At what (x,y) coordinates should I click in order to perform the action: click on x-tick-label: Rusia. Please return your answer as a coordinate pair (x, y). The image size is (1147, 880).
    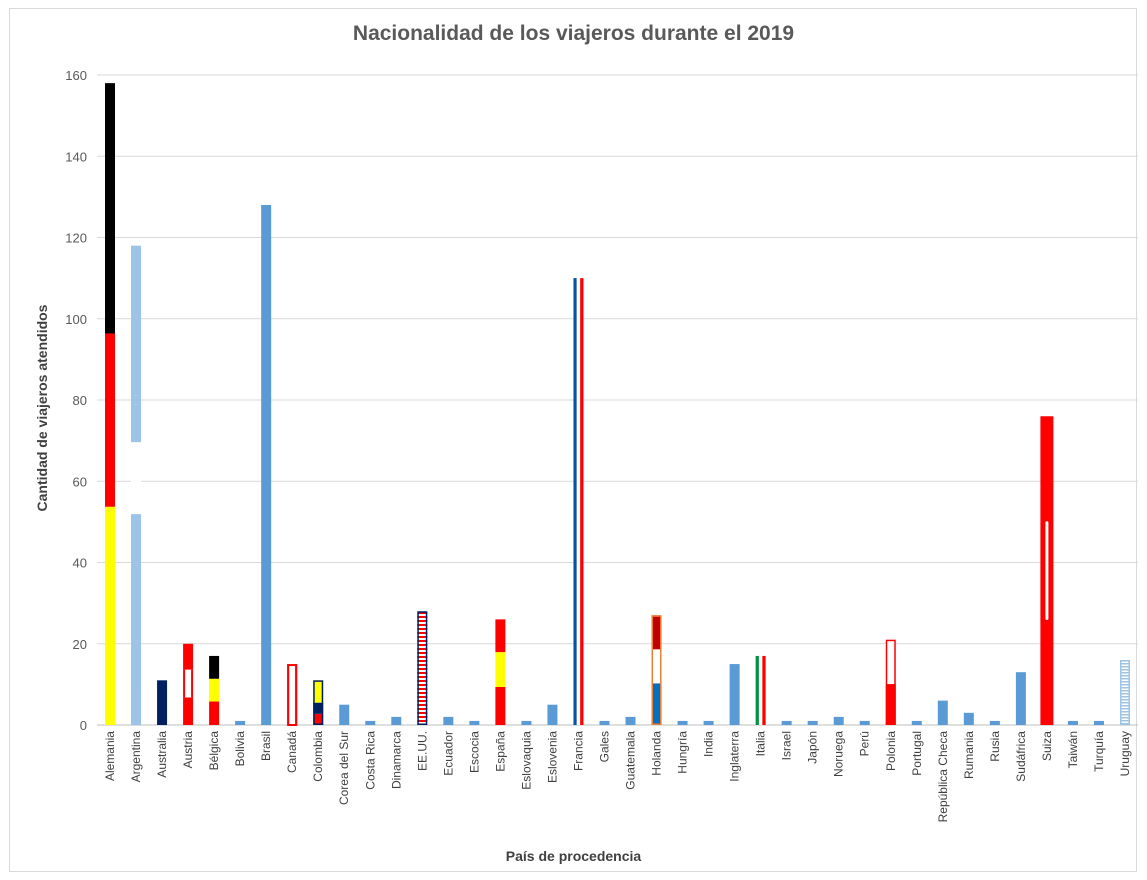
    Looking at the image, I should click on (995, 746).